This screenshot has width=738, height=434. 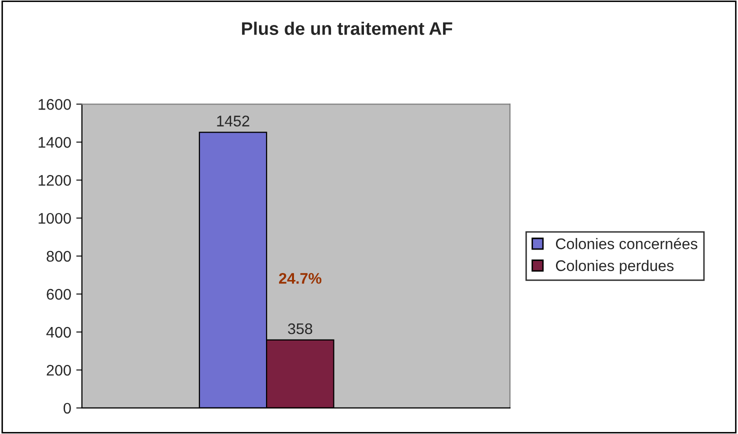 I want to click on y-tick-label: 400, so click(x=58, y=332).